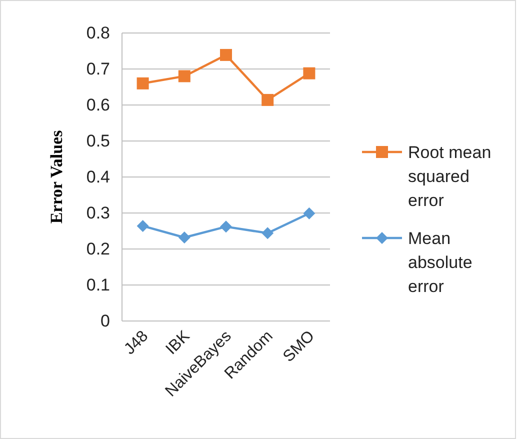 This screenshot has height=439, width=530. What do you see at coordinates (98, 33) in the screenshot?
I see `y-tick-label: 0.8` at bounding box center [98, 33].